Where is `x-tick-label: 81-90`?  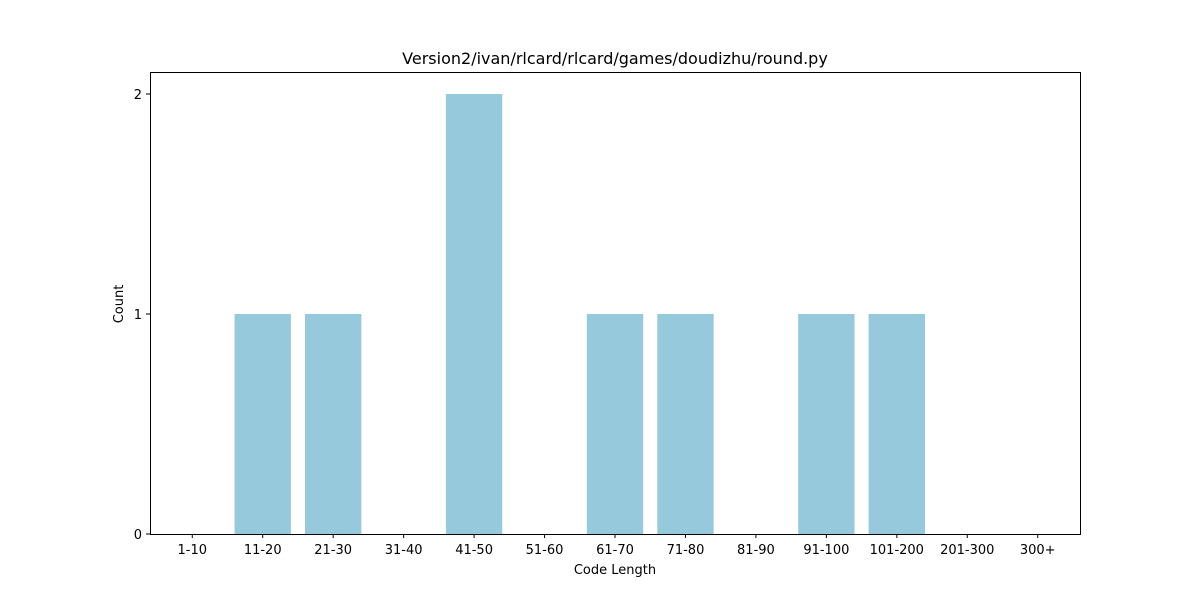
x-tick-label: 81-90 is located at coordinates (756, 550).